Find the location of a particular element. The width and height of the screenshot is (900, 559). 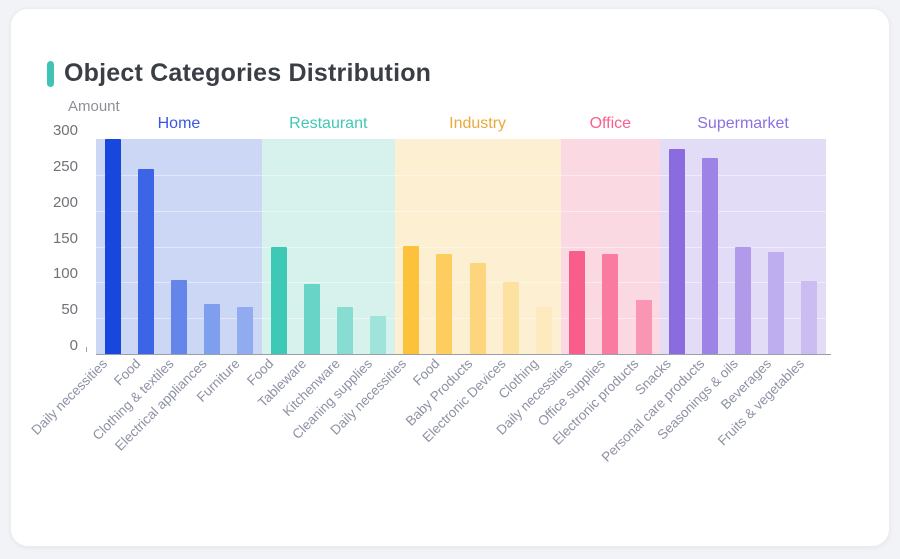

group-label-row: Home Restaurant Industry Office Supermarket is located at coordinates (461, 124).